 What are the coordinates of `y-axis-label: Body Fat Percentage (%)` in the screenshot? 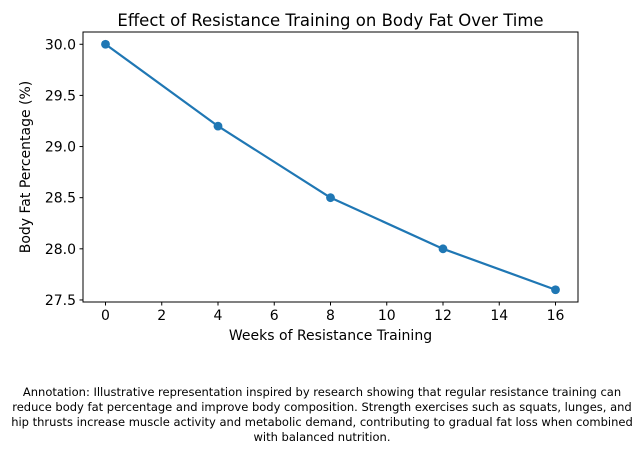 It's located at (26, 167).